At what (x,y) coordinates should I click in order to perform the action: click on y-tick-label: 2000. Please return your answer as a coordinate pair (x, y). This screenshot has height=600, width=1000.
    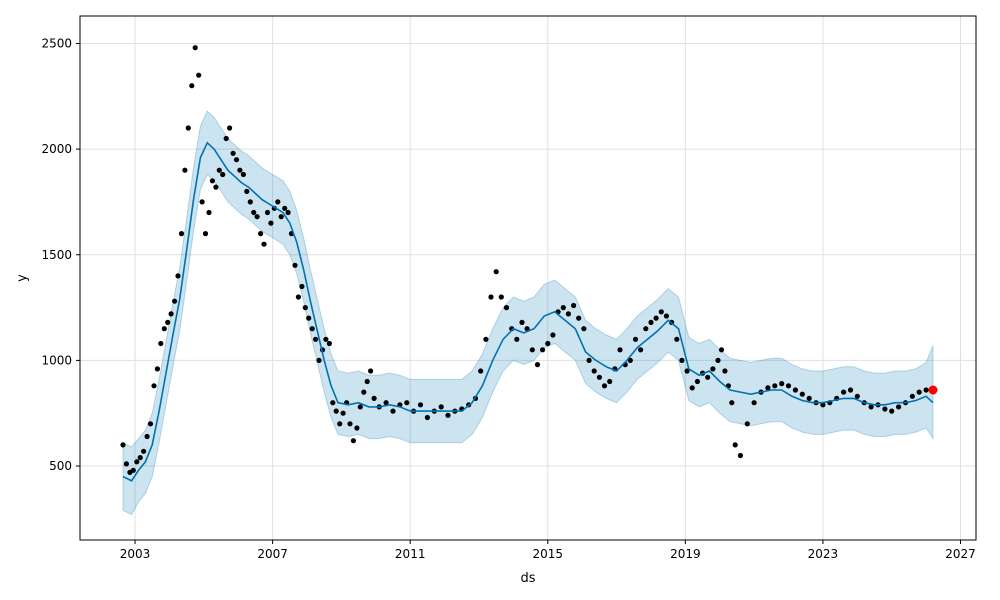
    Looking at the image, I should click on (56, 149).